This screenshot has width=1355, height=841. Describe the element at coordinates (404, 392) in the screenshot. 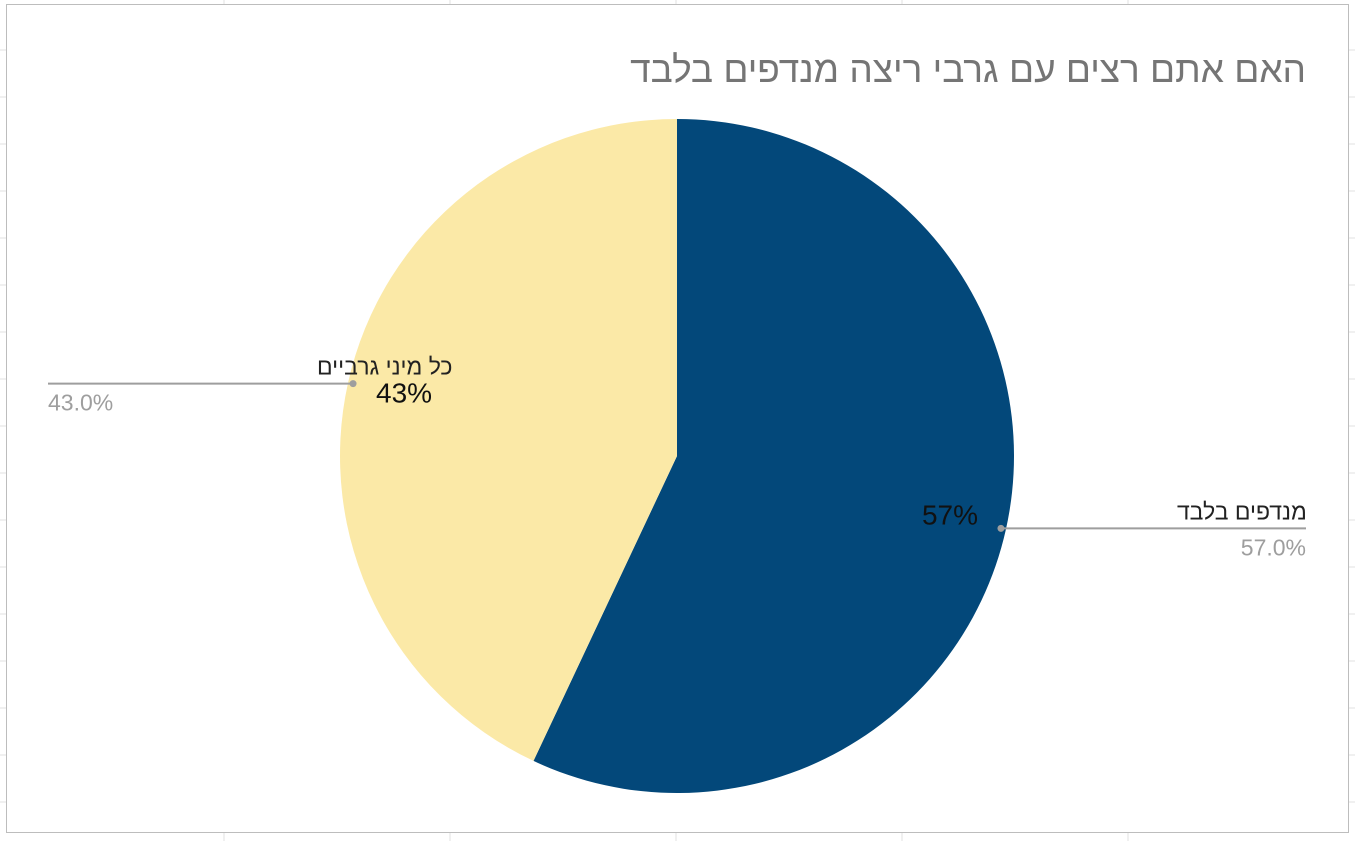

I see `slice-percent-label-2: 43%` at that location.